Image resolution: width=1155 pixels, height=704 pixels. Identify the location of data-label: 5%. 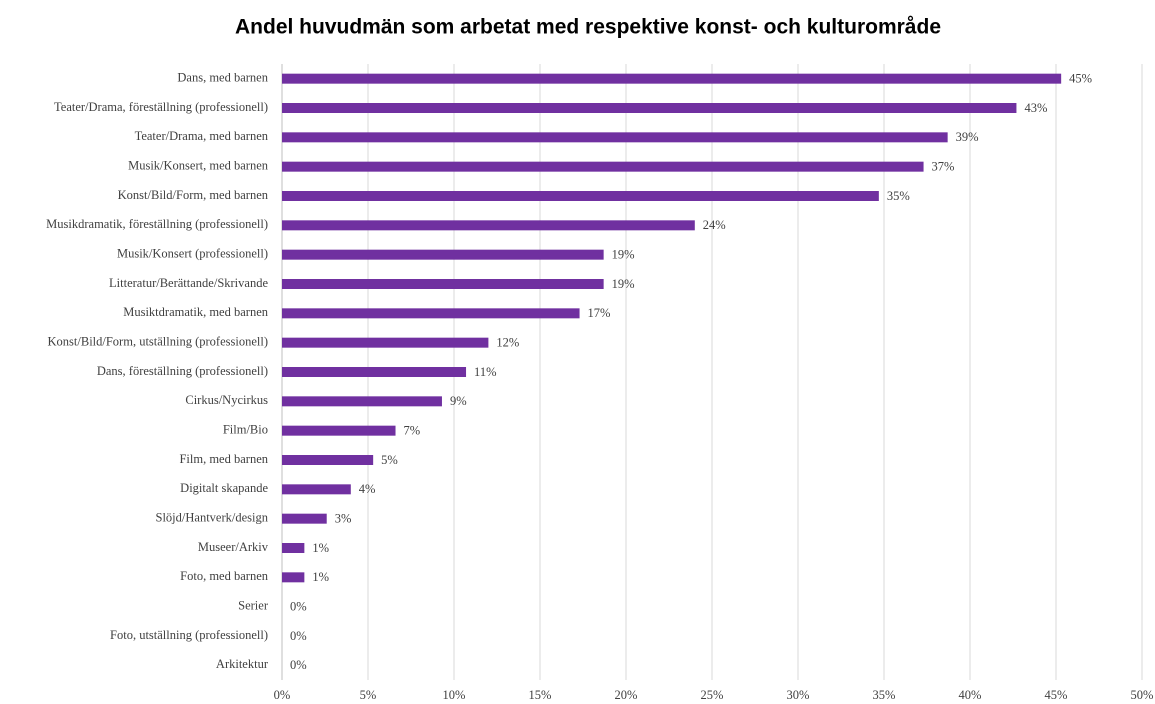
(389, 460).